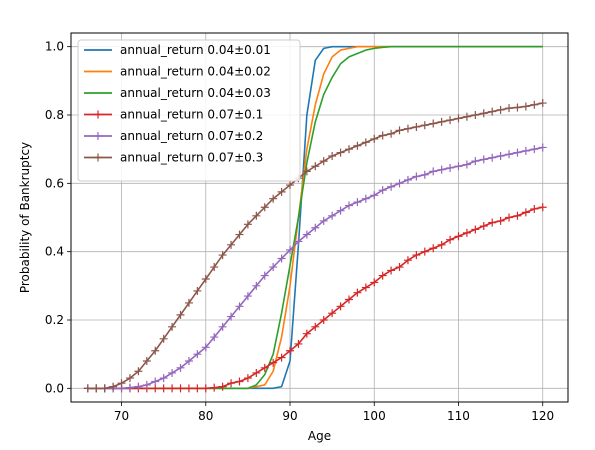 This screenshot has width=595, height=450. Describe the element at coordinates (54, 115) in the screenshot. I see `y-tick-label: 0.8` at that location.